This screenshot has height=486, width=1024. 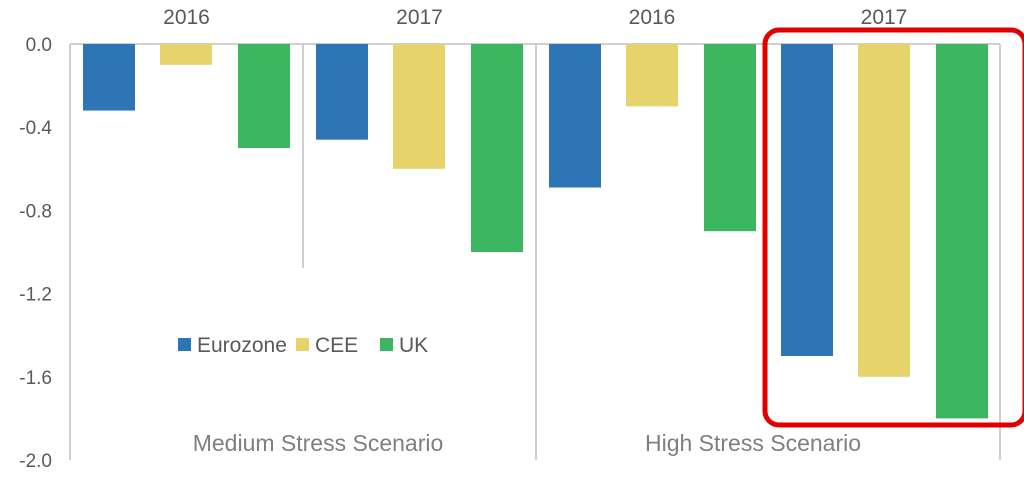 What do you see at coordinates (35, 378) in the screenshot?
I see `y-tick-label: -1.6` at bounding box center [35, 378].